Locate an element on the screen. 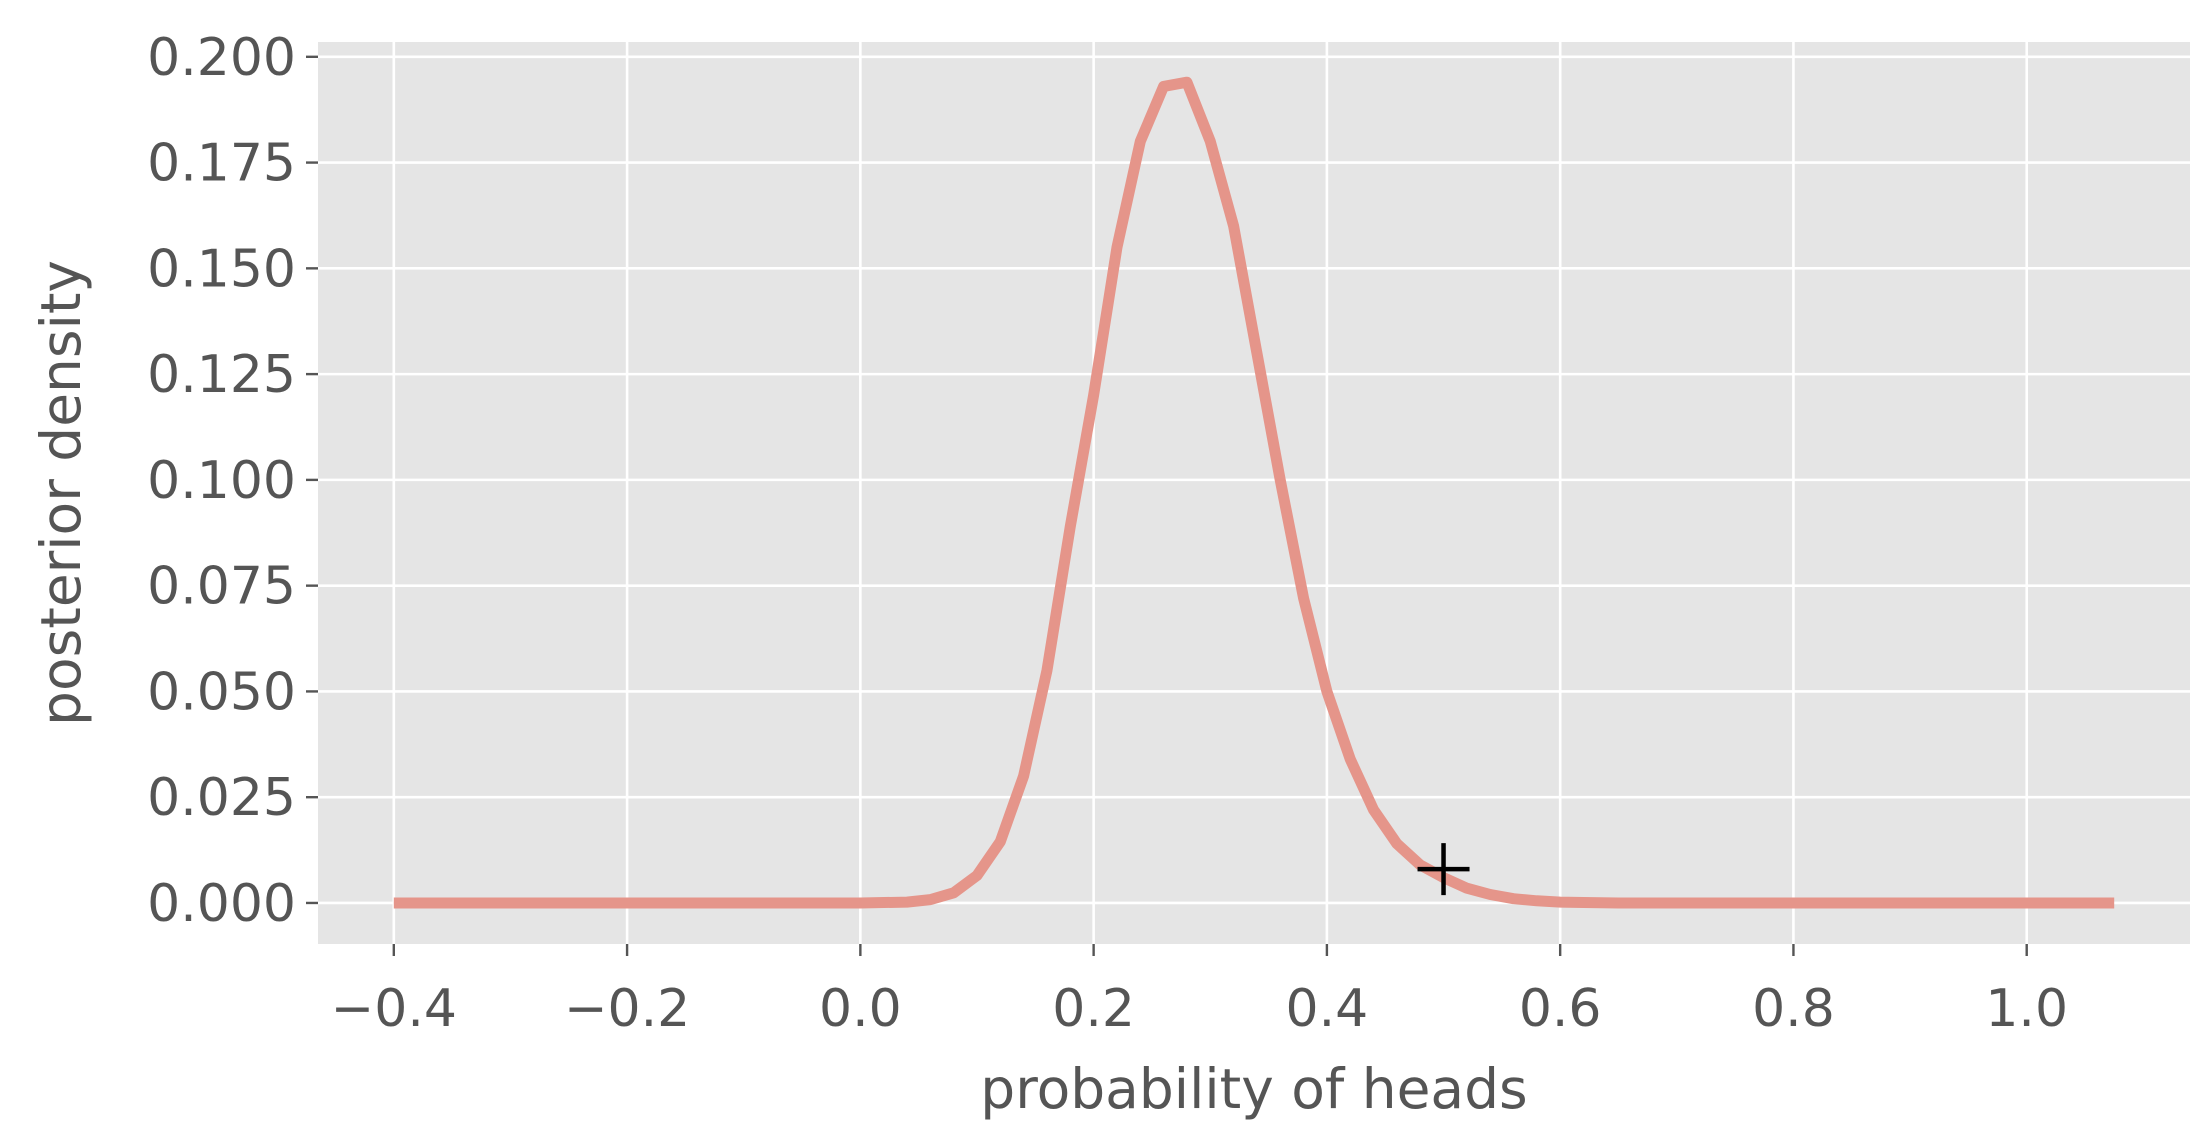  x-tick-label: 0.2 is located at coordinates (1093, 1009).